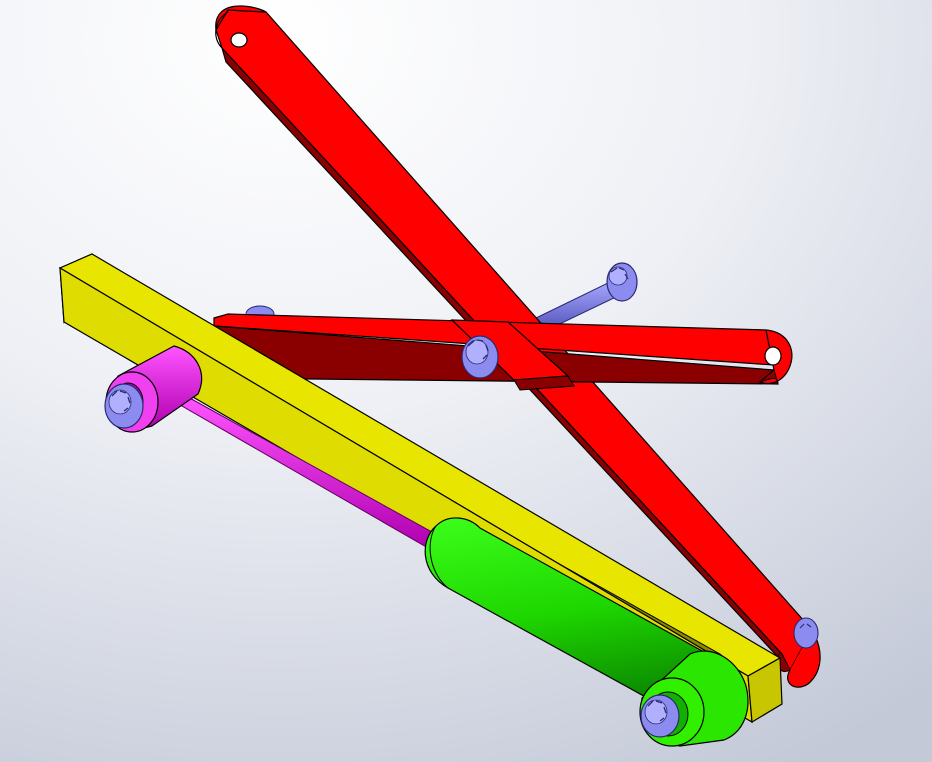  Describe the element at coordinates (124, 406) in the screenshot. I see `blue-pin-clevis` at that location.